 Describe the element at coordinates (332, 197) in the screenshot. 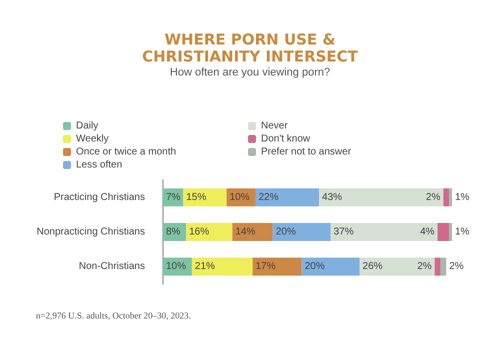

I see `data-label: 43%` at that location.